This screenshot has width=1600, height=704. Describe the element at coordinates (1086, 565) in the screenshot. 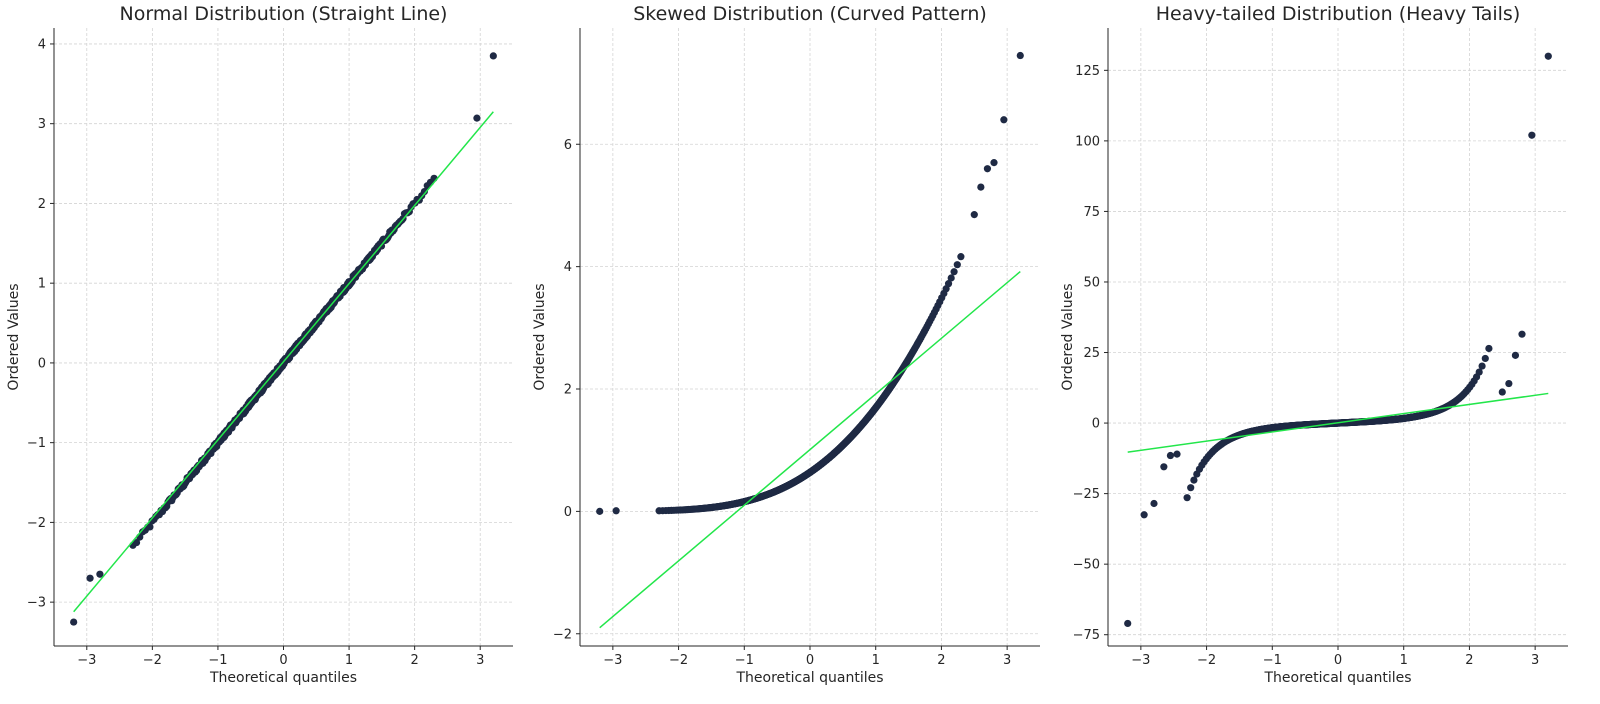

I see `y-tick-label: −50` at that location.